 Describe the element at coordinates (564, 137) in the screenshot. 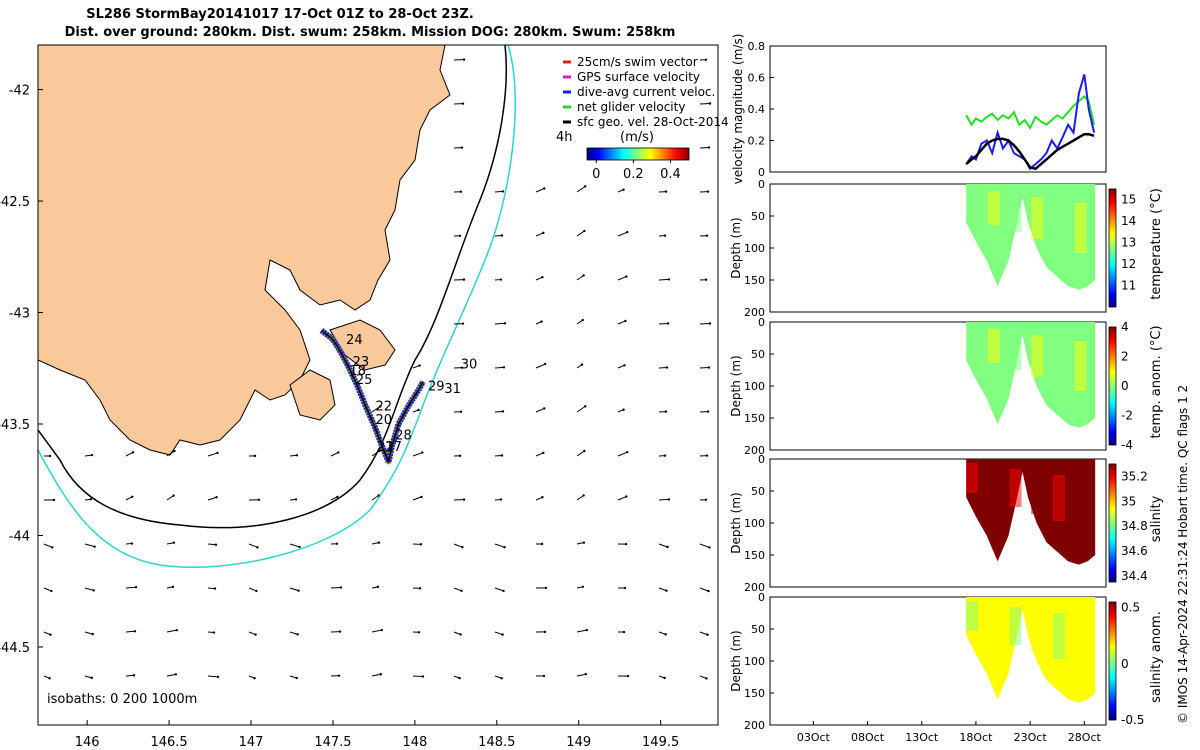

I see `colorbar-marker: 4h` at that location.